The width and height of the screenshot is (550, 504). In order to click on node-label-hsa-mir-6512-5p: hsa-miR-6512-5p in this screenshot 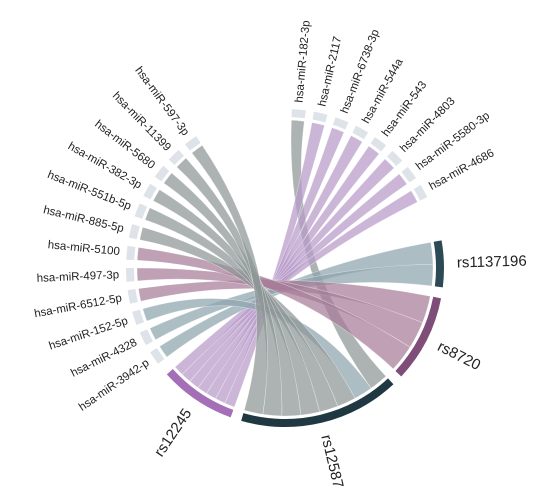, I will do `click(78, 306)`.